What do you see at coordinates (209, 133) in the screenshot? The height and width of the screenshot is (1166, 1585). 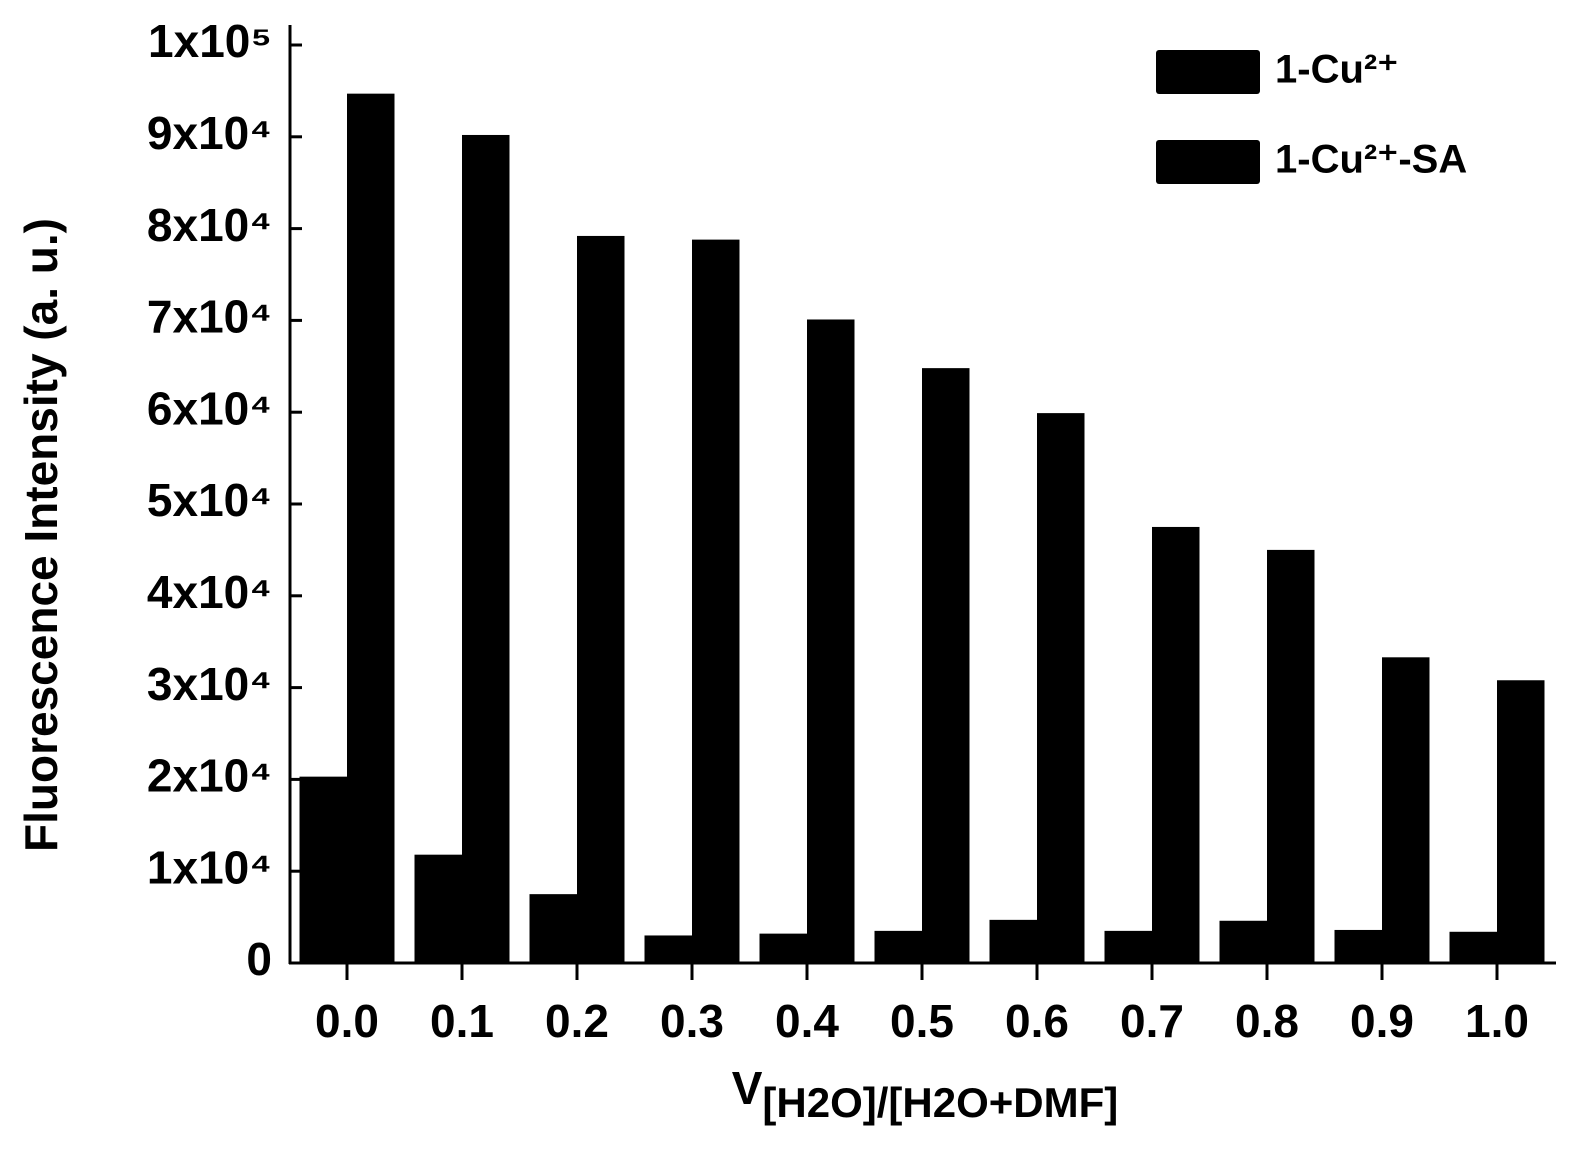 I see `y-tick-label: 9x10⁴` at bounding box center [209, 133].